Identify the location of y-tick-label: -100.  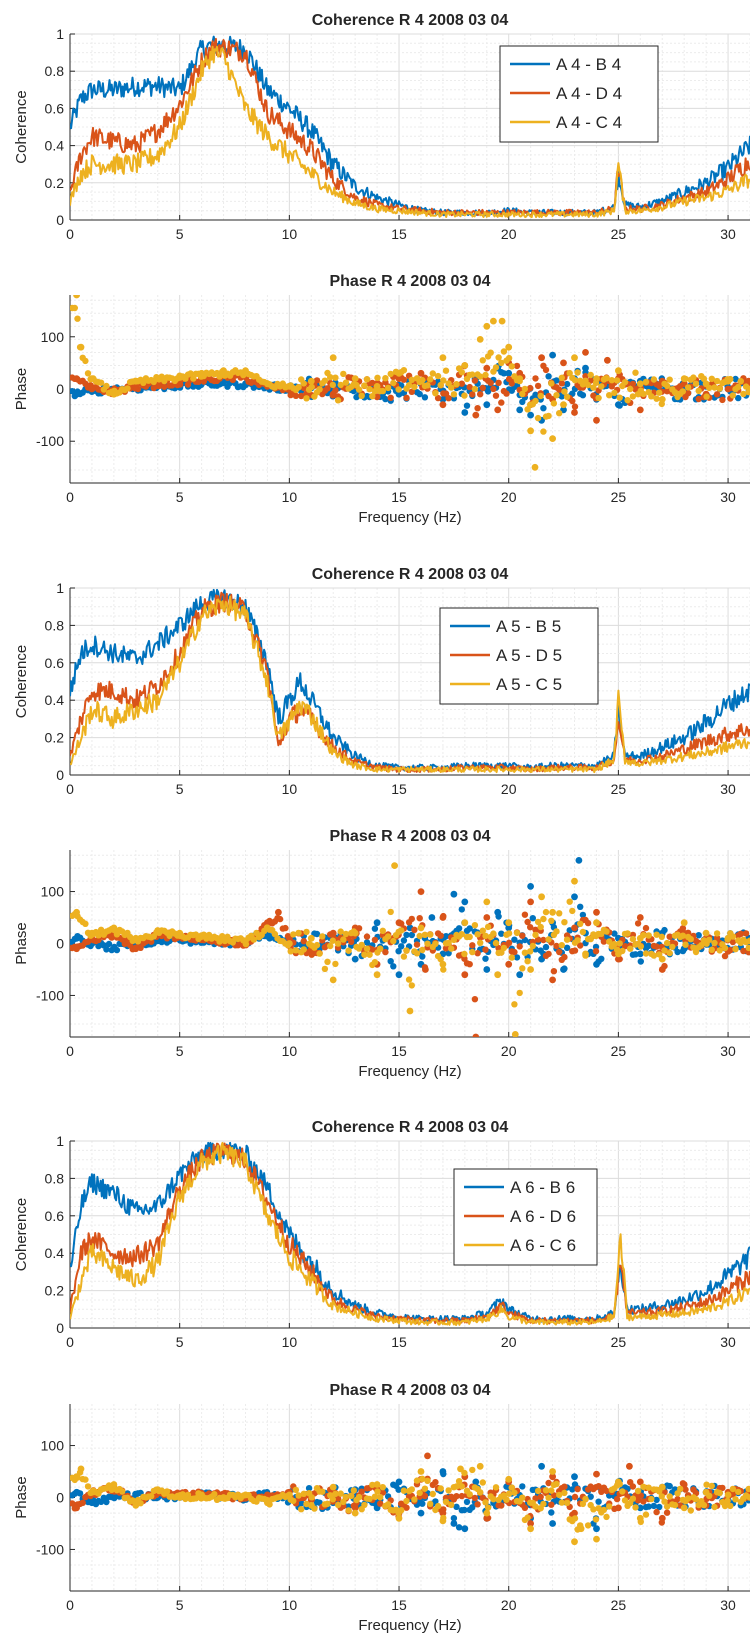
(50, 1549).